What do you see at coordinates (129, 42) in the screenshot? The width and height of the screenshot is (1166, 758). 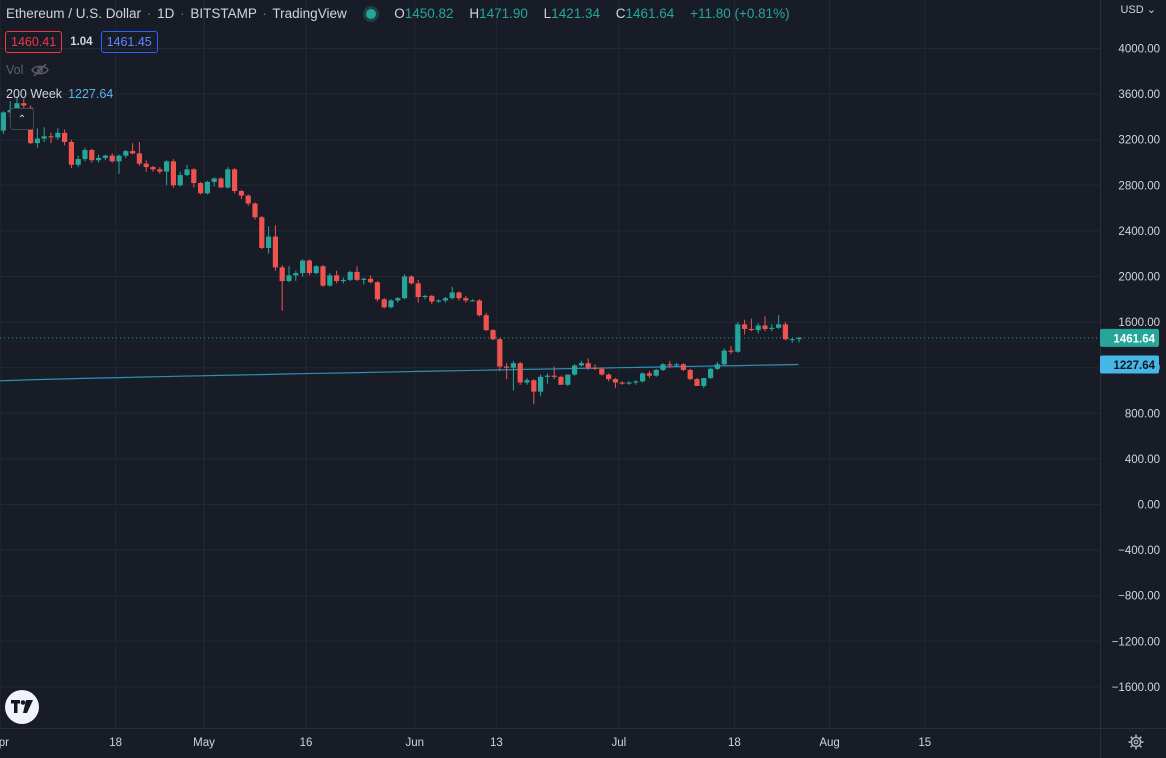 I see `buy-price-button: 1461.45` at bounding box center [129, 42].